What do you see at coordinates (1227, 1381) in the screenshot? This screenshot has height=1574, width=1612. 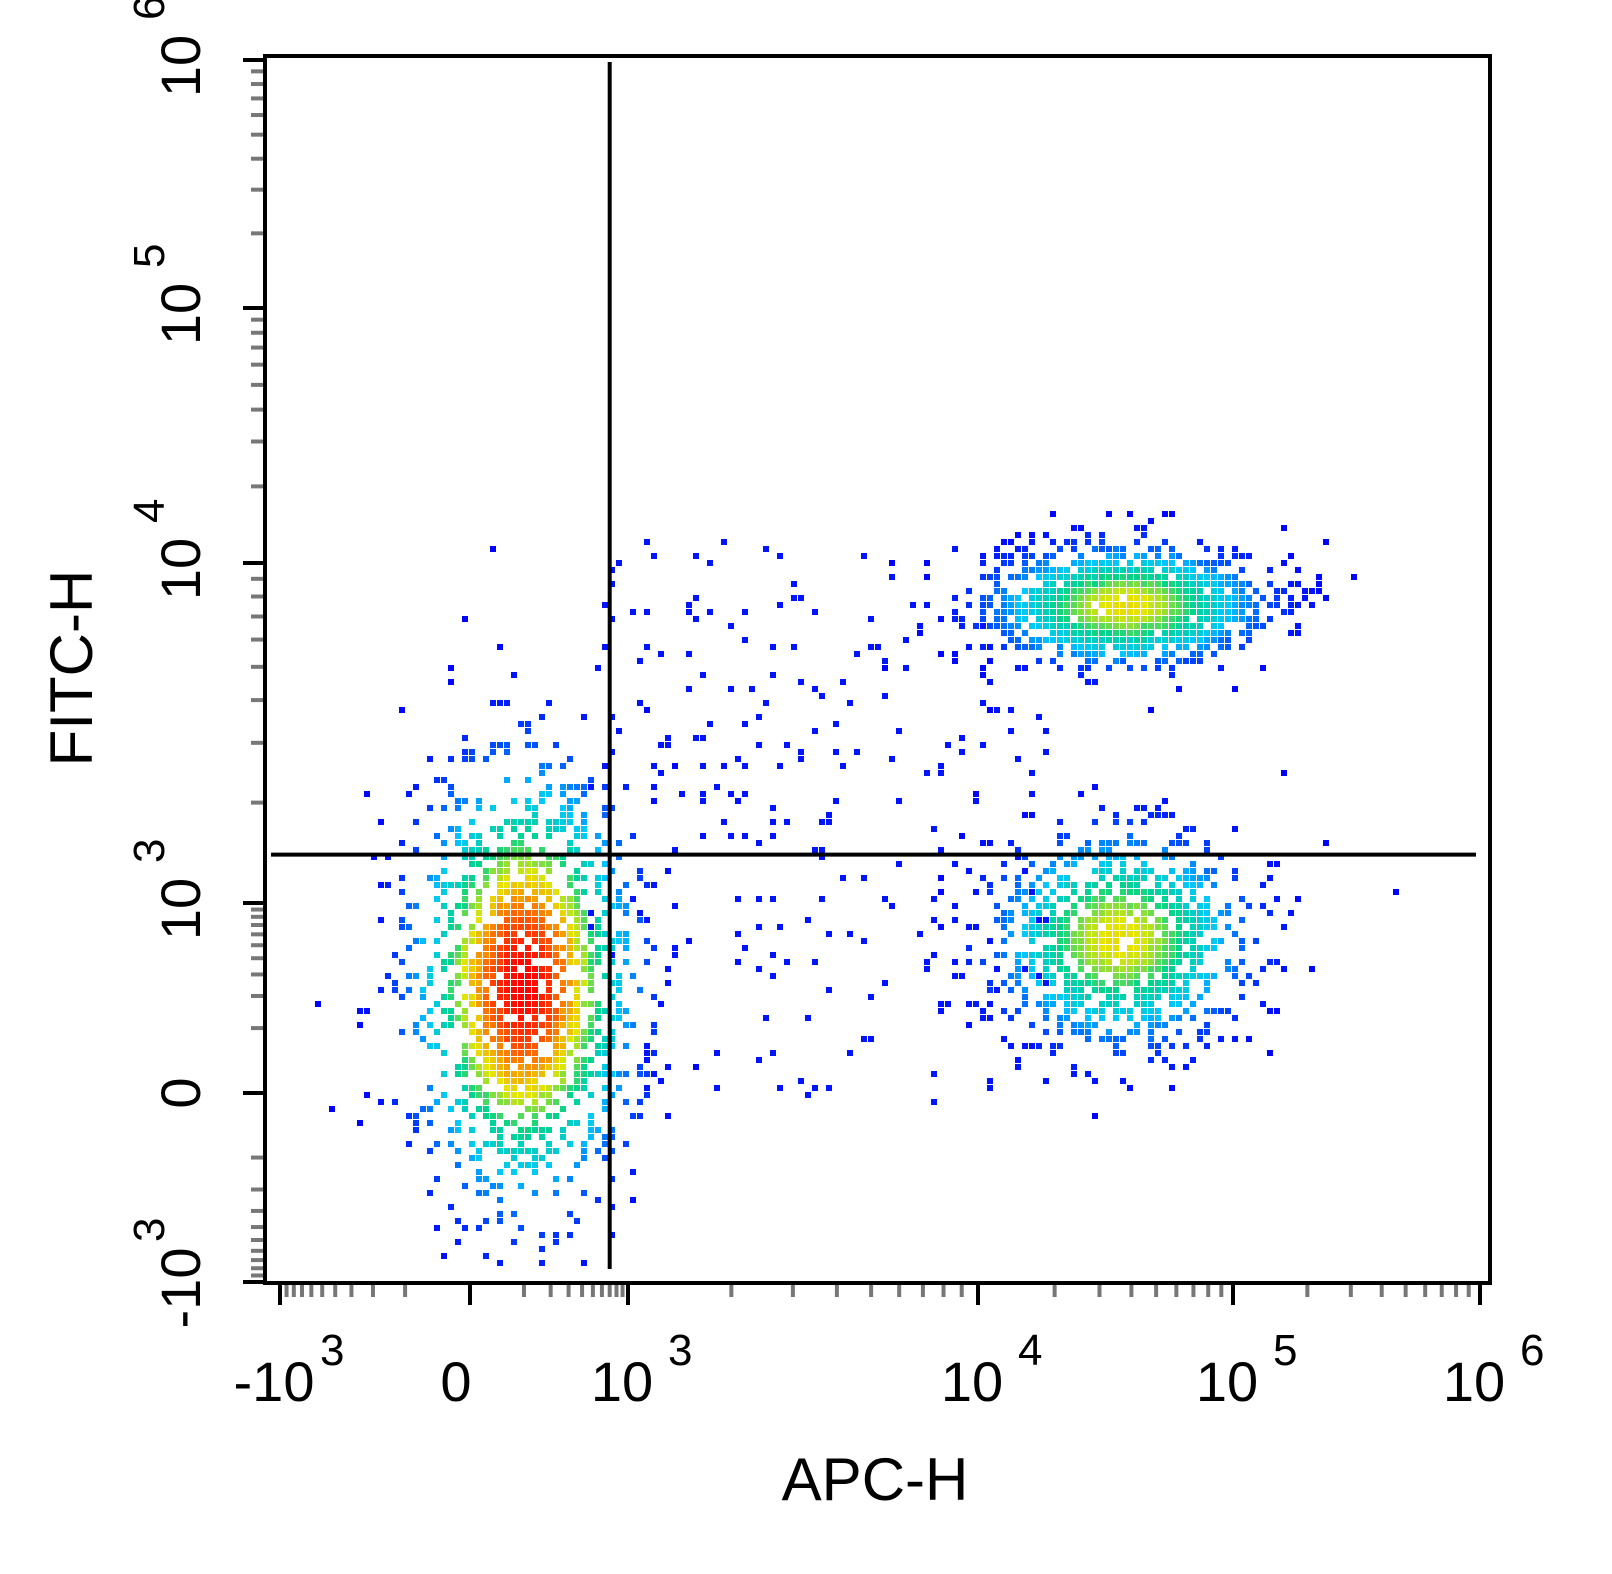 I see `x-tick-label-base: 10` at bounding box center [1227, 1381].